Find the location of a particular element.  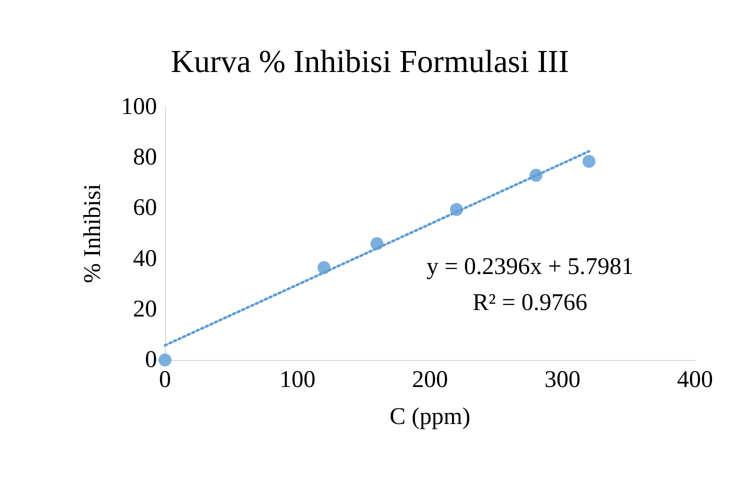

y-tick-label: 80 is located at coordinates (145, 157).